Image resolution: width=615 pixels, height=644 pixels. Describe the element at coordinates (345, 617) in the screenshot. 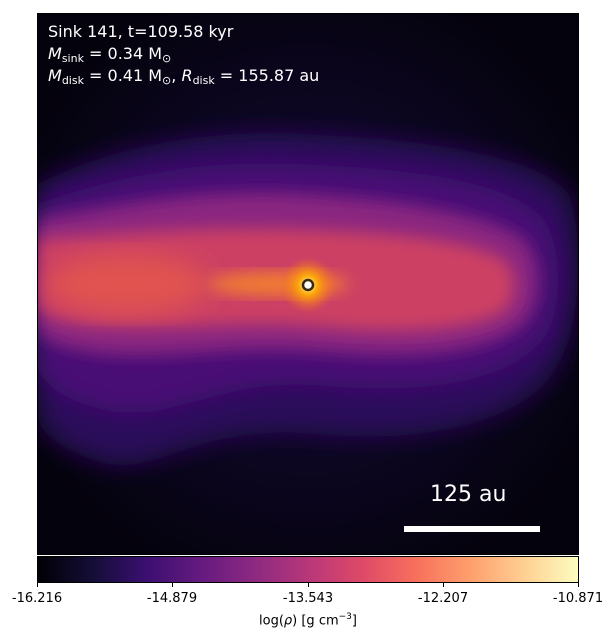

I see `colorbar-label-exponent: −3` at that location.